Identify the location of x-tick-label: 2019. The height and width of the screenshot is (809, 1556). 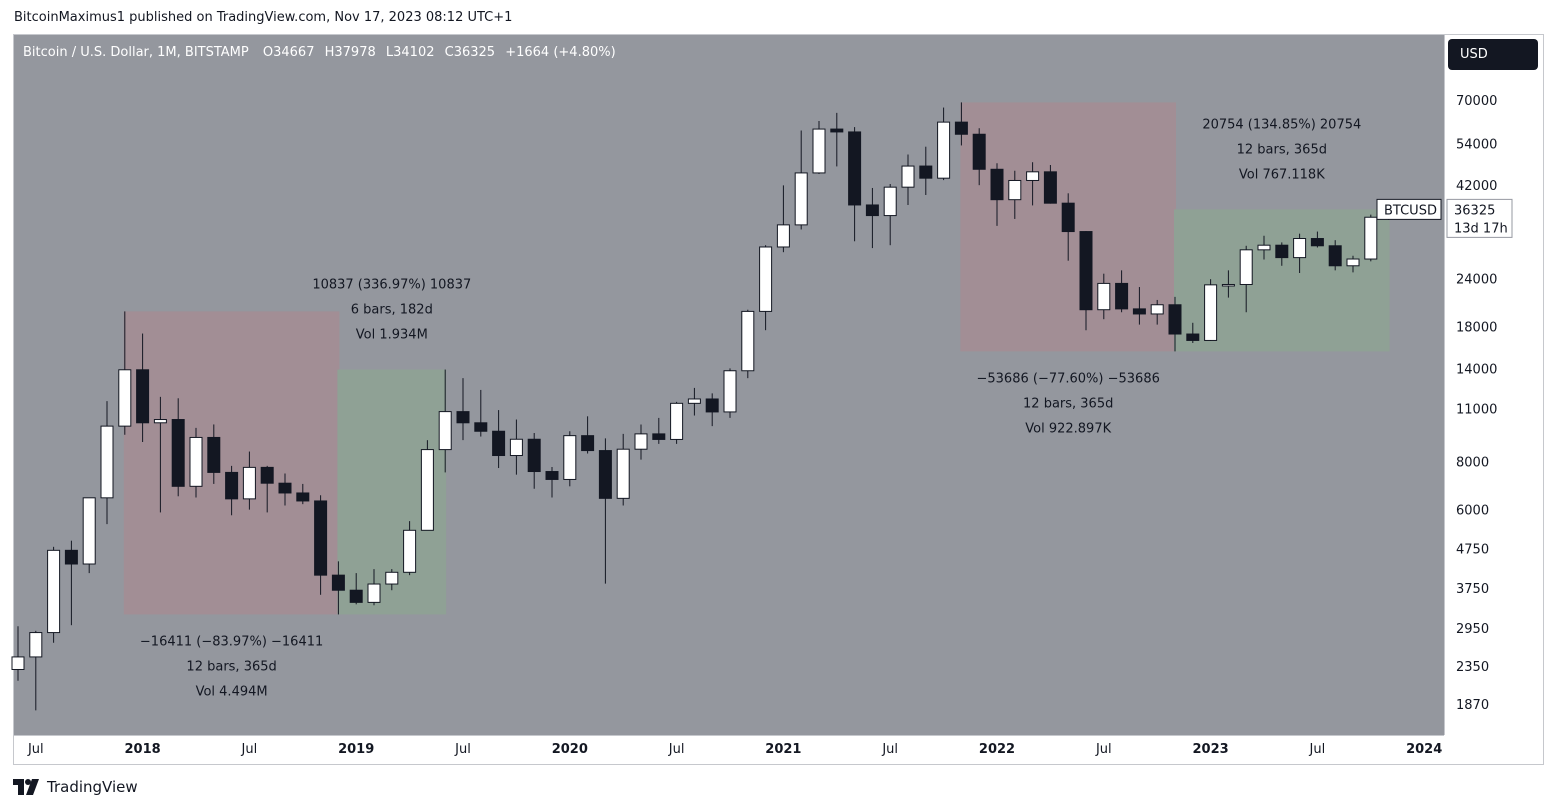
(356, 749).